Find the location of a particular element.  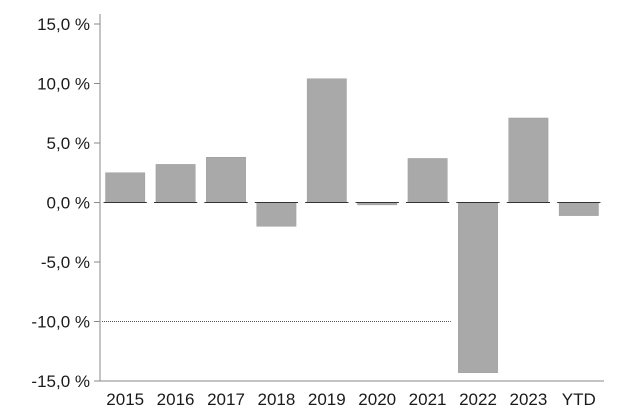

y-tick-label: 15,0 % is located at coordinates (63, 24).